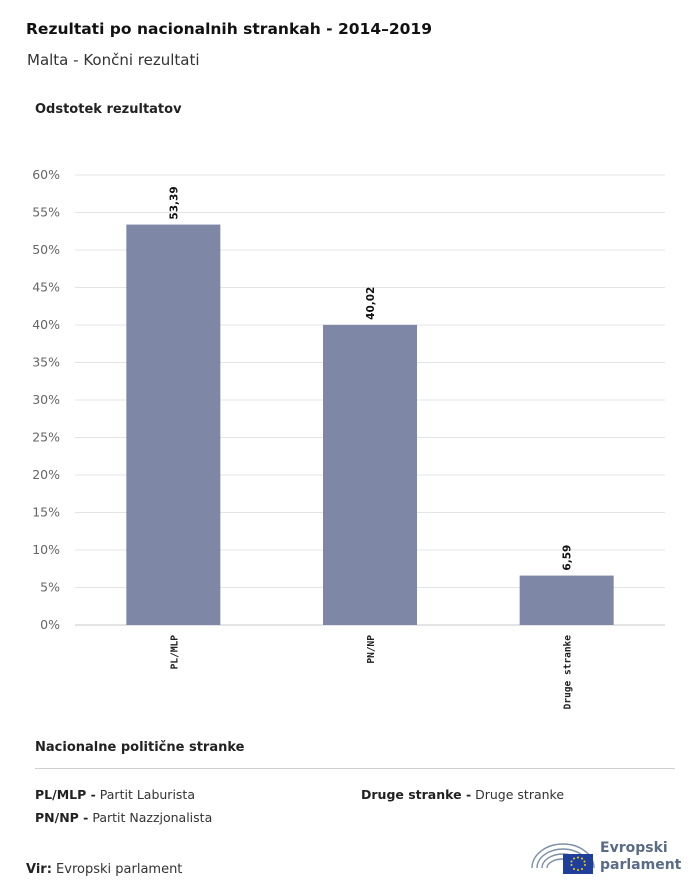 This screenshot has width=700, height=895. I want to click on y-tick-label: 35%, so click(46, 362).